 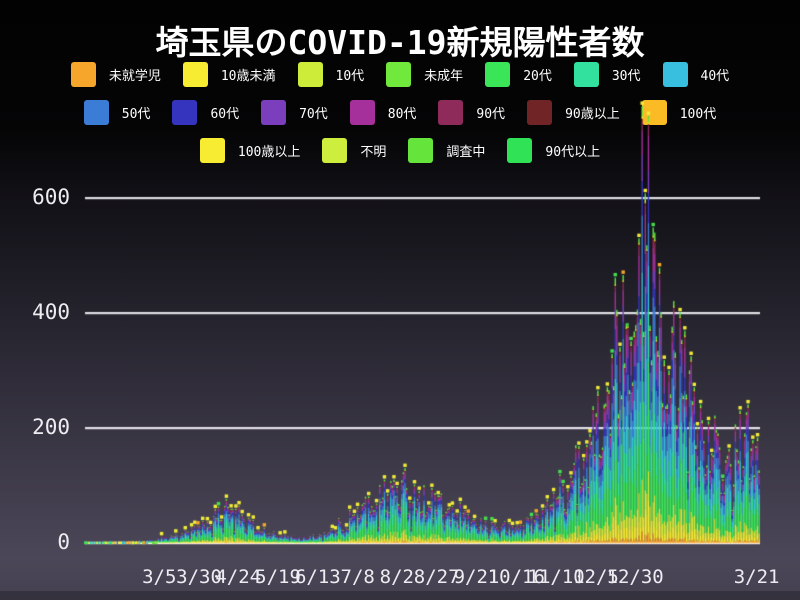 I want to click on x-tick-label-8-27: 8/27, so click(x=436, y=577).